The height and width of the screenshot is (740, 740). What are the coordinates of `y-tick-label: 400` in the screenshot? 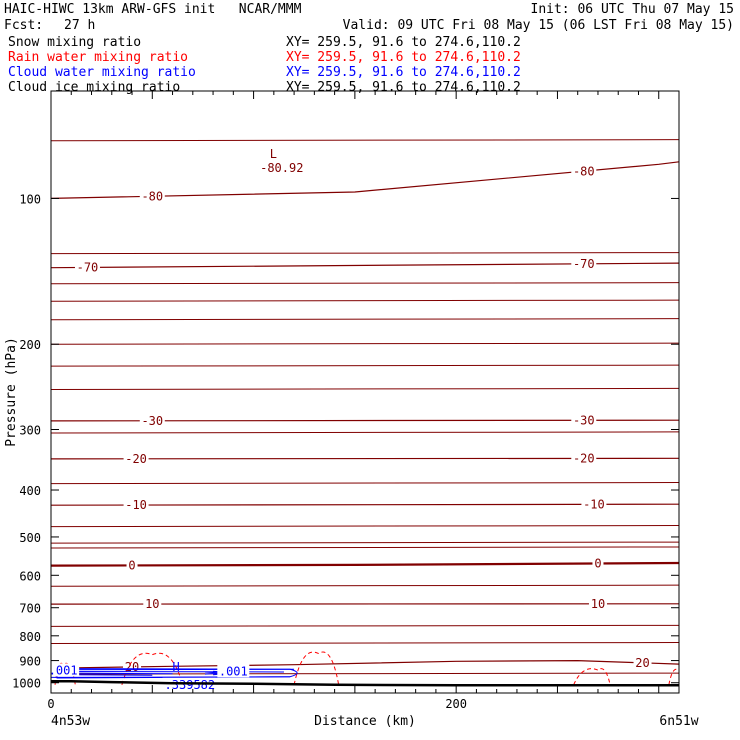 It's located at (30, 491).